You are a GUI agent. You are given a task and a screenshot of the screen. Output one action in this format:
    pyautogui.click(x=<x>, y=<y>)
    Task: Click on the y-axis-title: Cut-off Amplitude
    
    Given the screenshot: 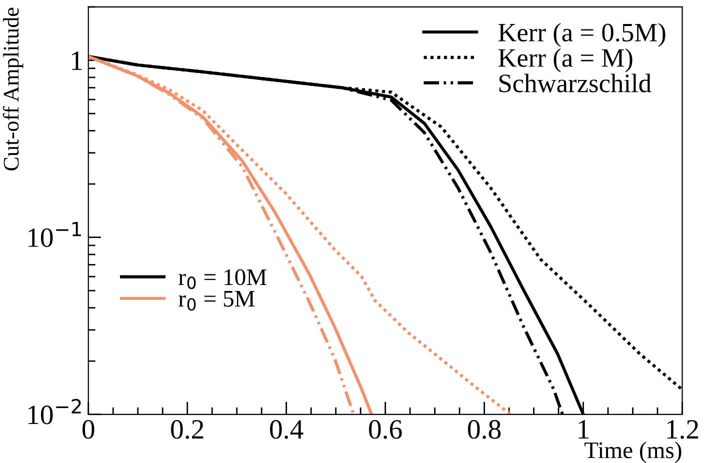 What is the action you would take?
    pyautogui.click(x=13, y=89)
    